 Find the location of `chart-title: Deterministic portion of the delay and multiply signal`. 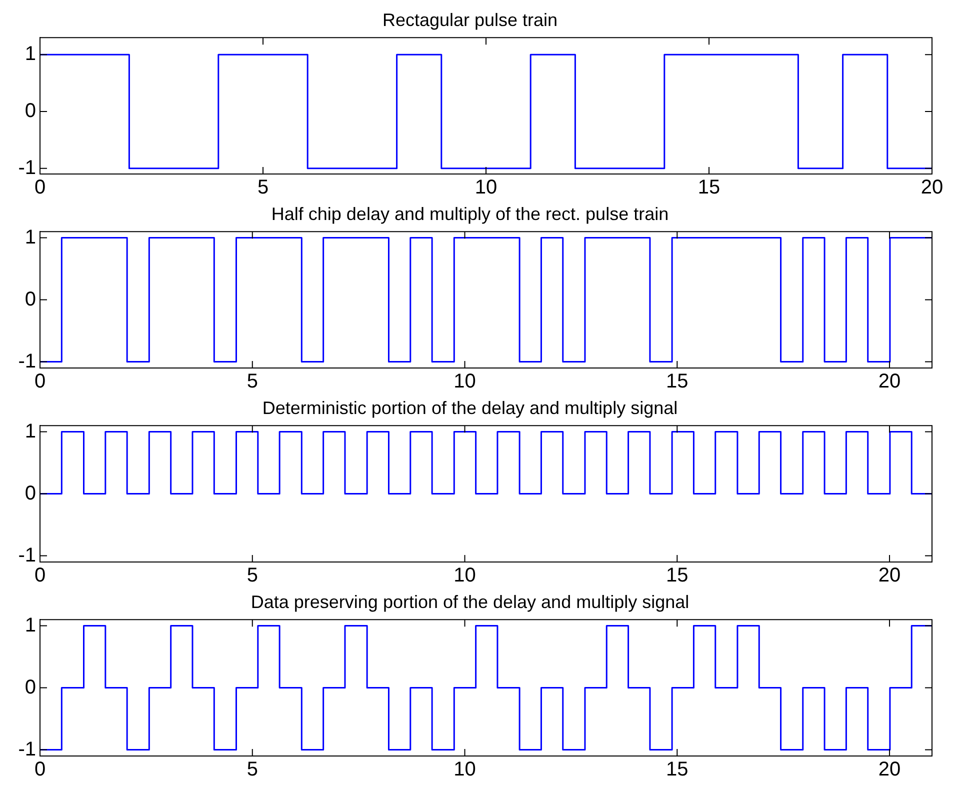

chart-title: Deterministic portion of the delay and multiply signal is located at coordinates (470, 408).